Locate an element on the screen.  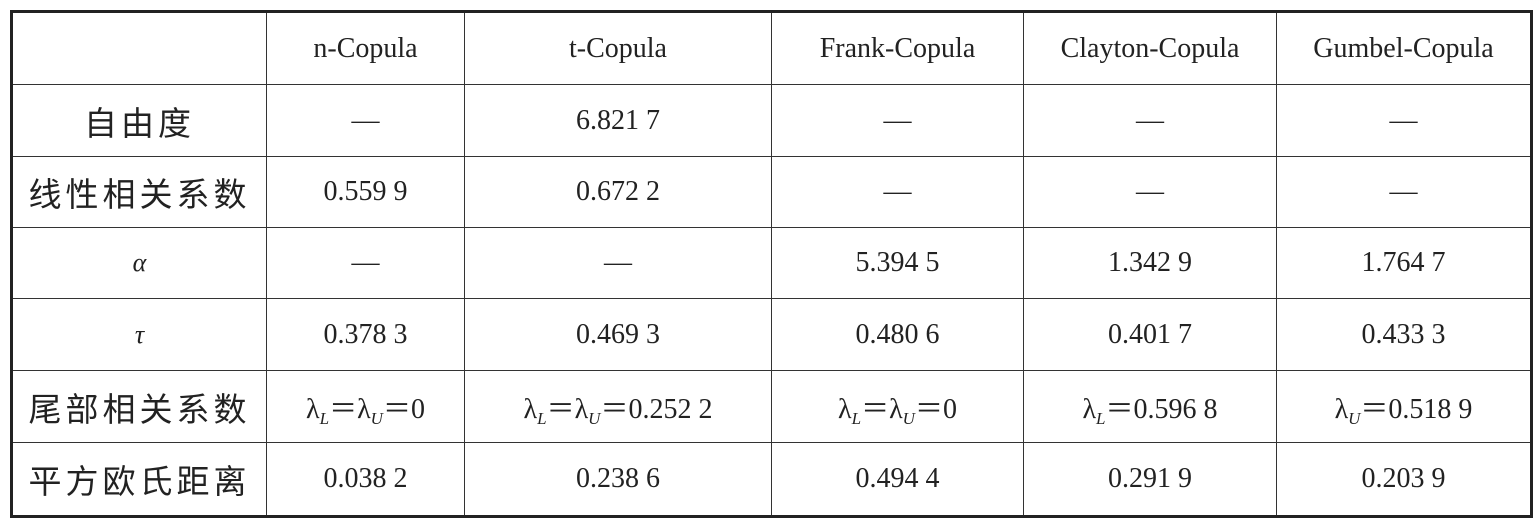
value-cell: 0.203 9 is located at coordinates (1404, 479).